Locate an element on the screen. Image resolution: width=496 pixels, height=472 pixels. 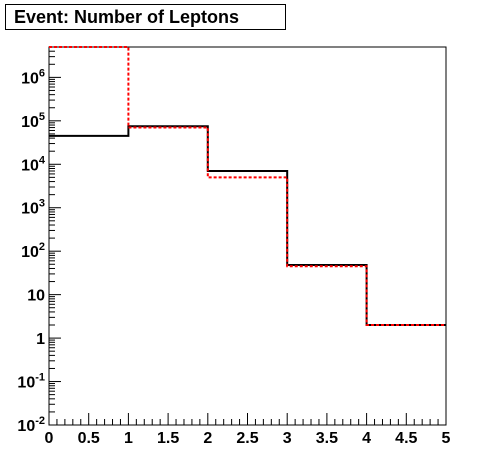
x-tick-label: 3.5 is located at coordinates (327, 438).